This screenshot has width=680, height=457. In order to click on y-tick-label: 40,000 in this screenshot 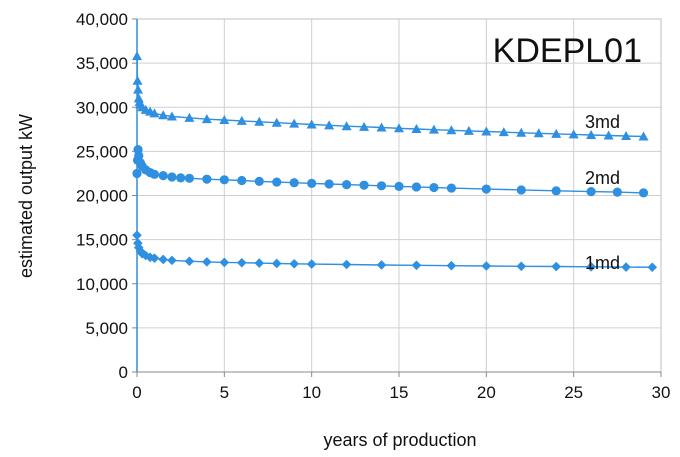, I will do `click(102, 19)`.